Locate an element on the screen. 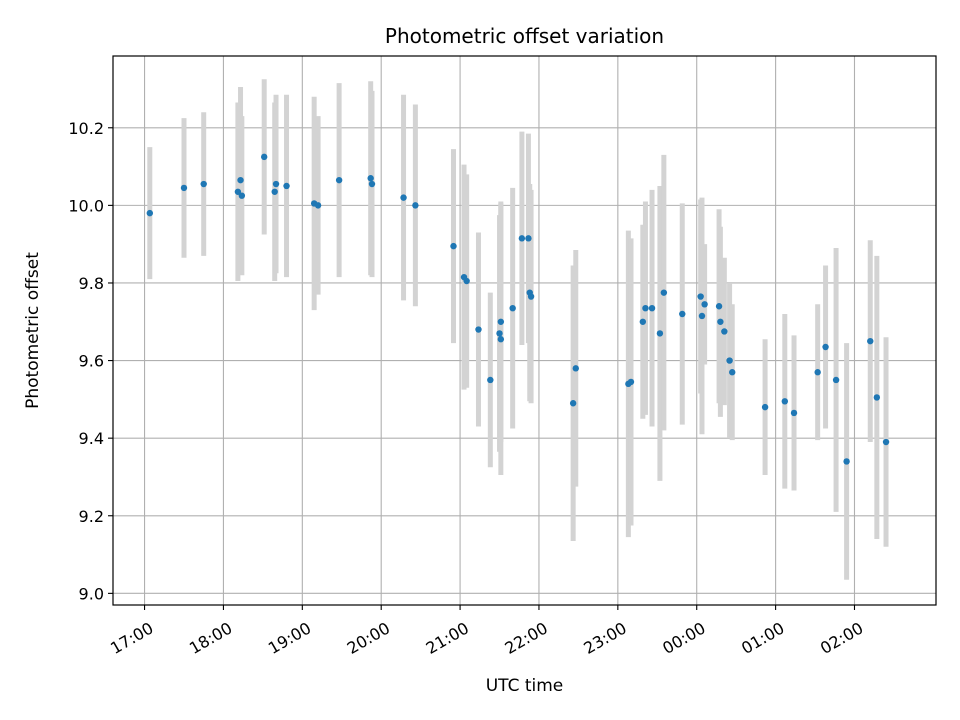 This screenshot has height=720, width=960. y-tick-label: 9.4 is located at coordinates (91, 438).